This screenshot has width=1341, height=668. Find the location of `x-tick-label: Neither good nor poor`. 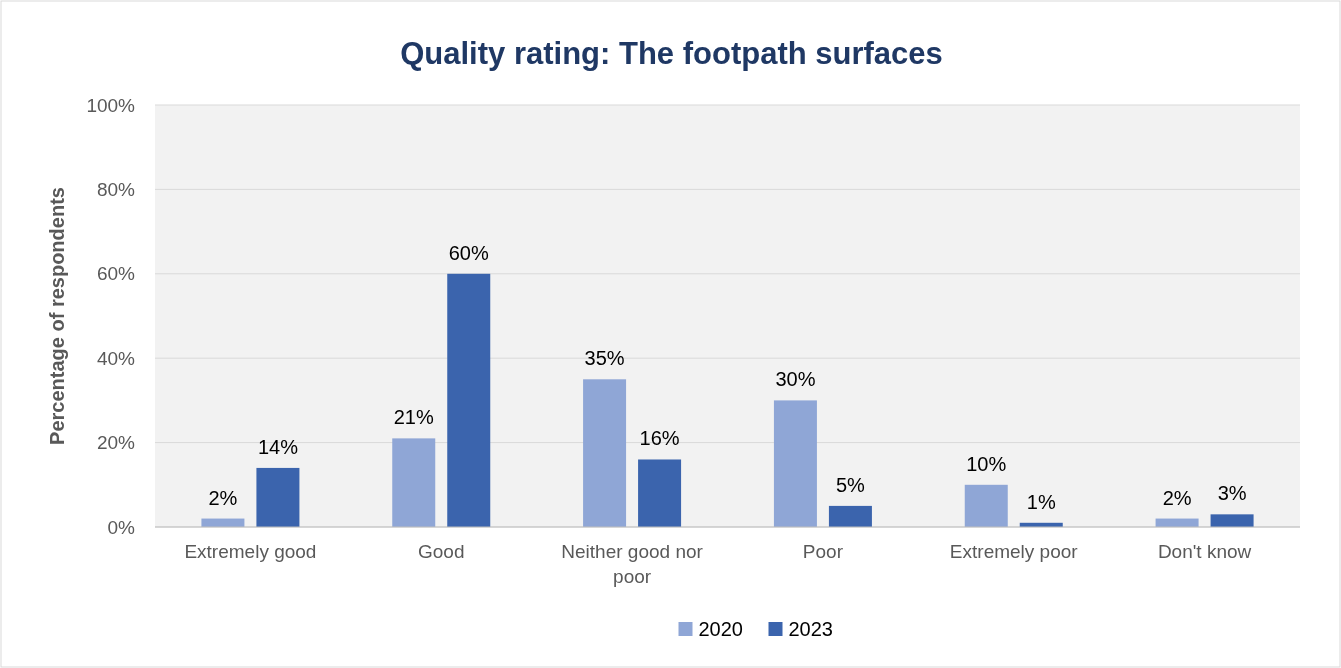

x-tick-label: Neither good nor poor is located at coordinates (632, 564).